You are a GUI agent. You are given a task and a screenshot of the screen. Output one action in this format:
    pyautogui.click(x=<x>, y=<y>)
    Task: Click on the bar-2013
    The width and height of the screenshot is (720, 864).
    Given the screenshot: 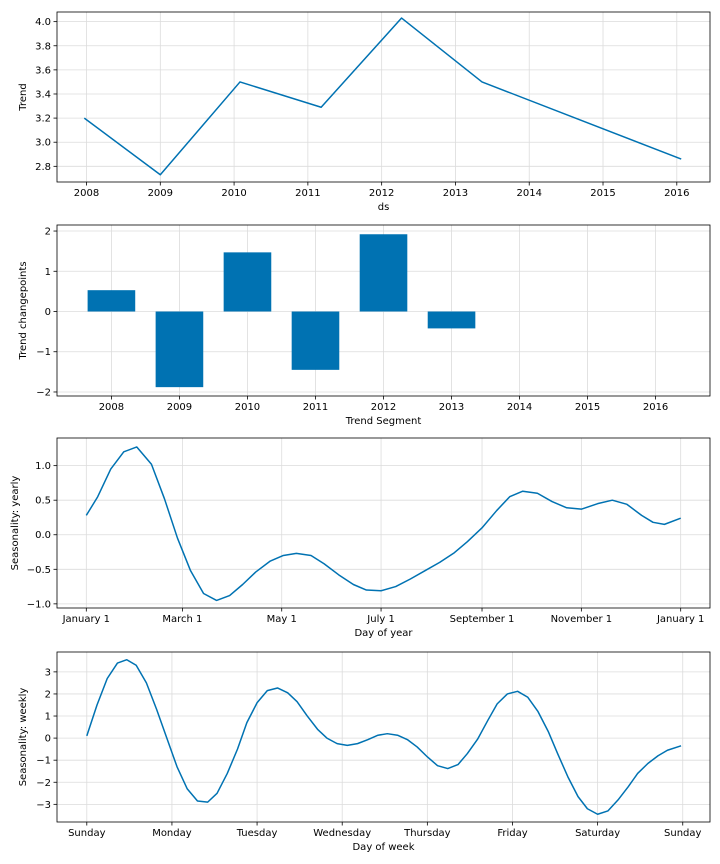 What is the action you would take?
    pyautogui.click(x=451, y=320)
    